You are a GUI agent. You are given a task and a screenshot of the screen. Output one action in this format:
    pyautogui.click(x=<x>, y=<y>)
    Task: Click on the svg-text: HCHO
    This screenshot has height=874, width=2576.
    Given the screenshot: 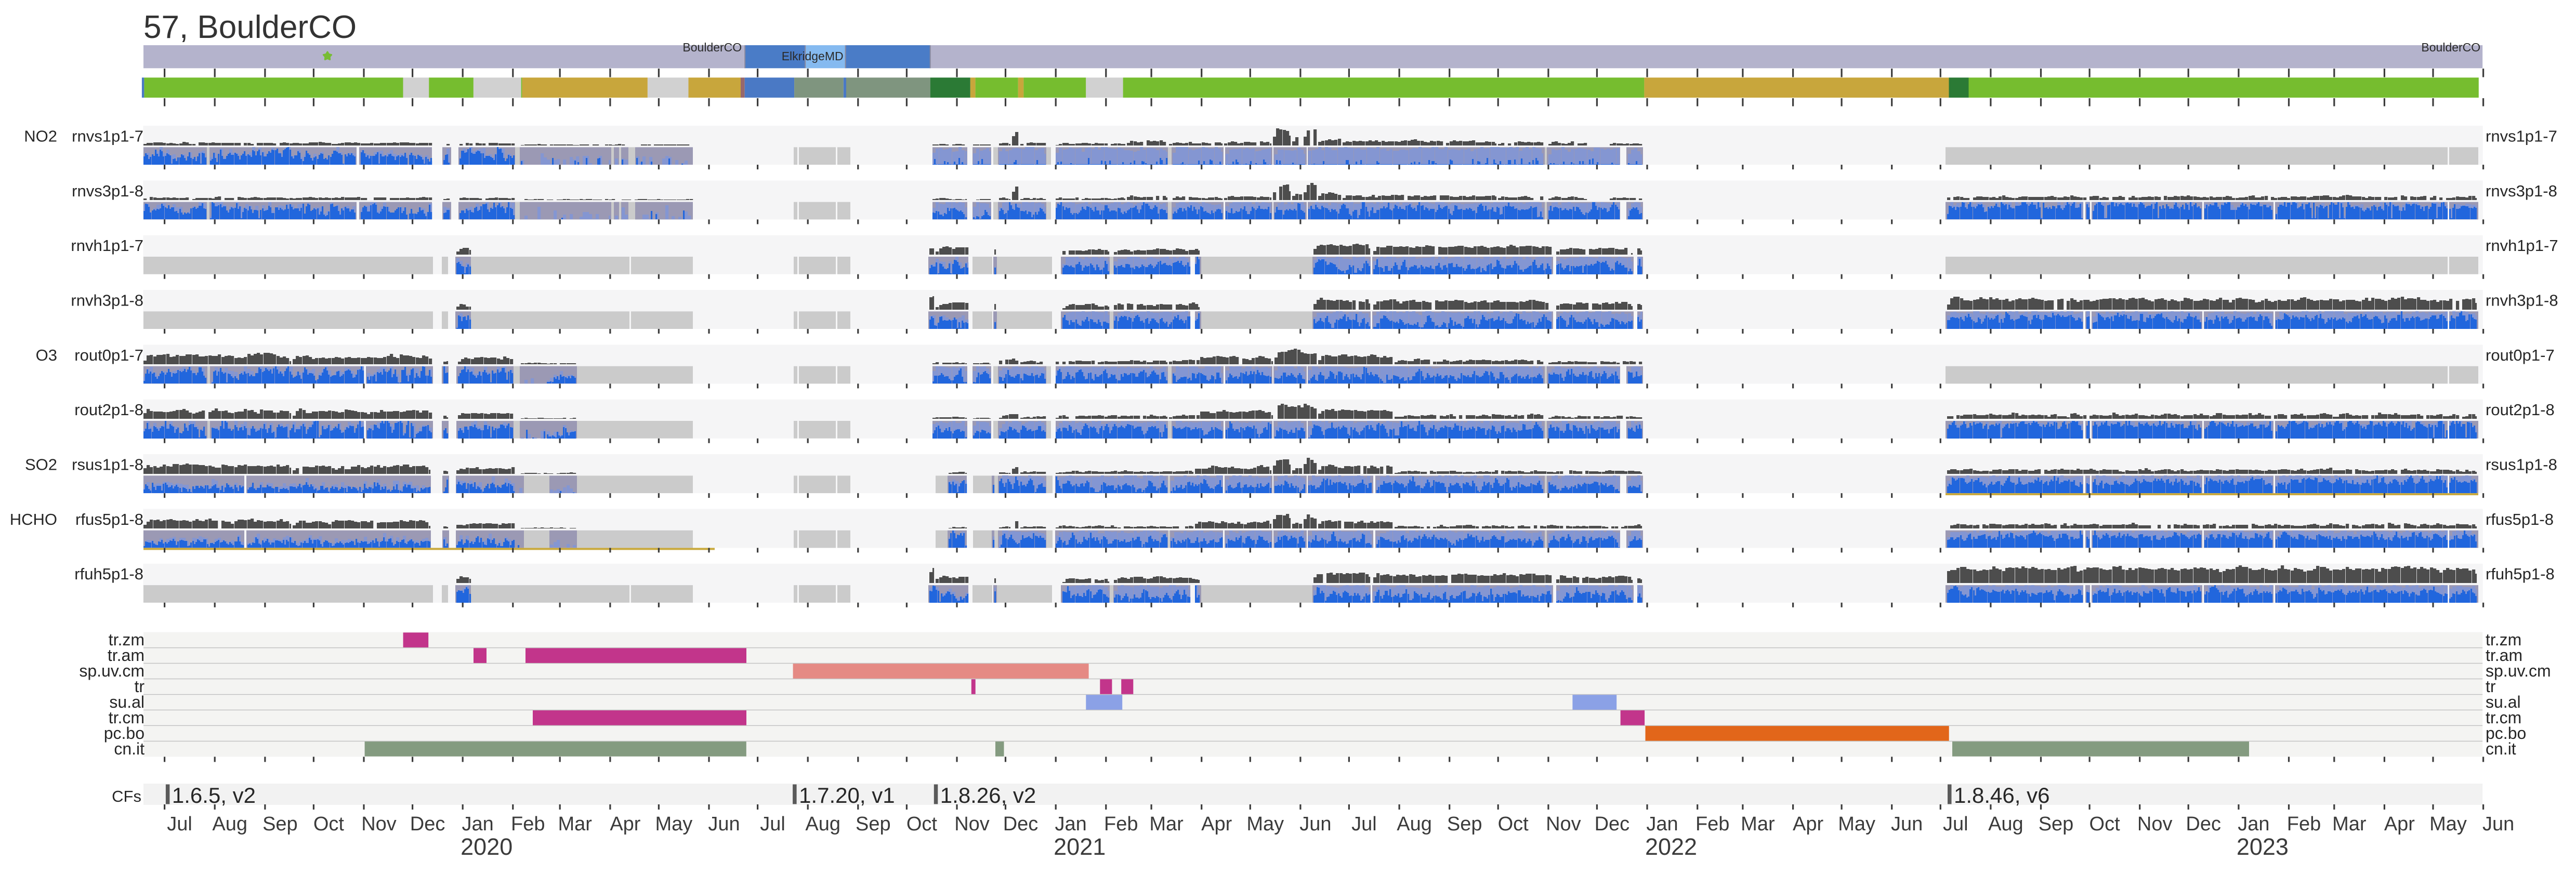 What is the action you would take?
    pyautogui.click(x=34, y=519)
    